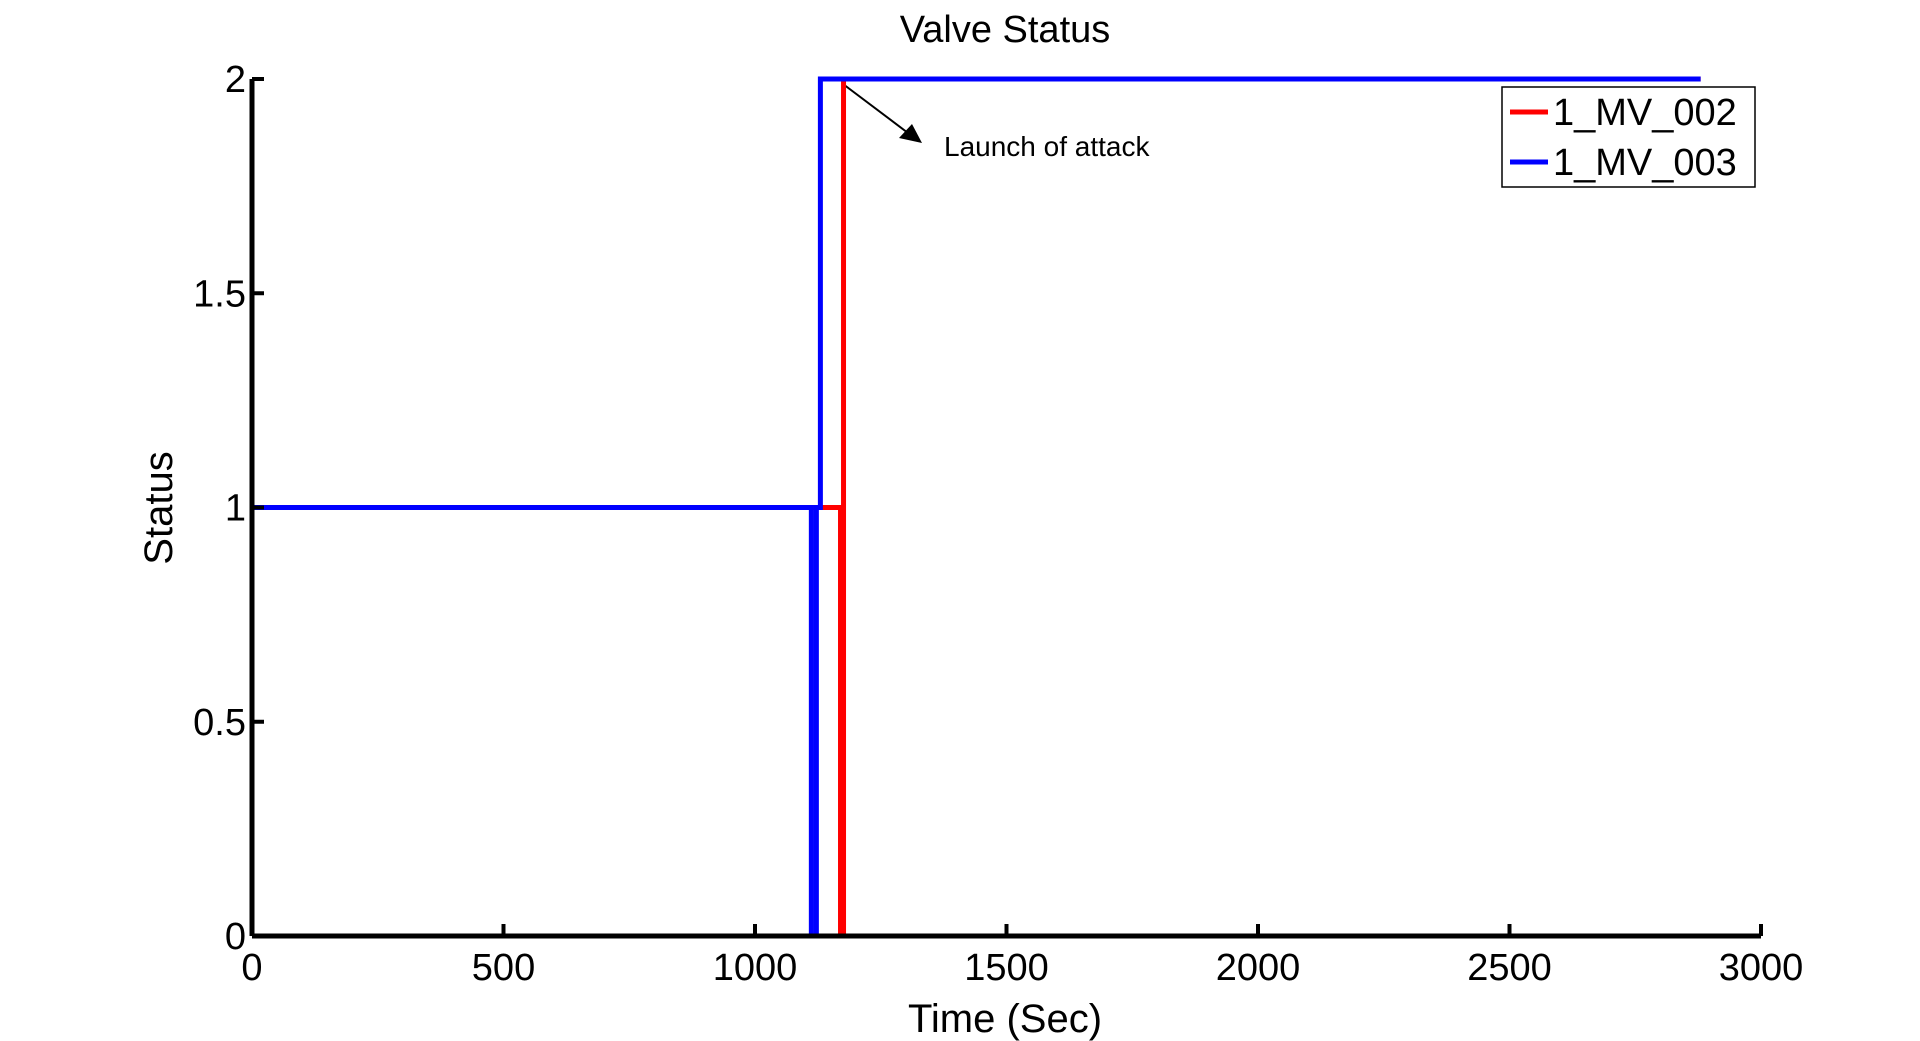 This screenshot has width=1920, height=1041. What do you see at coordinates (1005, 30) in the screenshot?
I see `chart-title: Valve Status` at bounding box center [1005, 30].